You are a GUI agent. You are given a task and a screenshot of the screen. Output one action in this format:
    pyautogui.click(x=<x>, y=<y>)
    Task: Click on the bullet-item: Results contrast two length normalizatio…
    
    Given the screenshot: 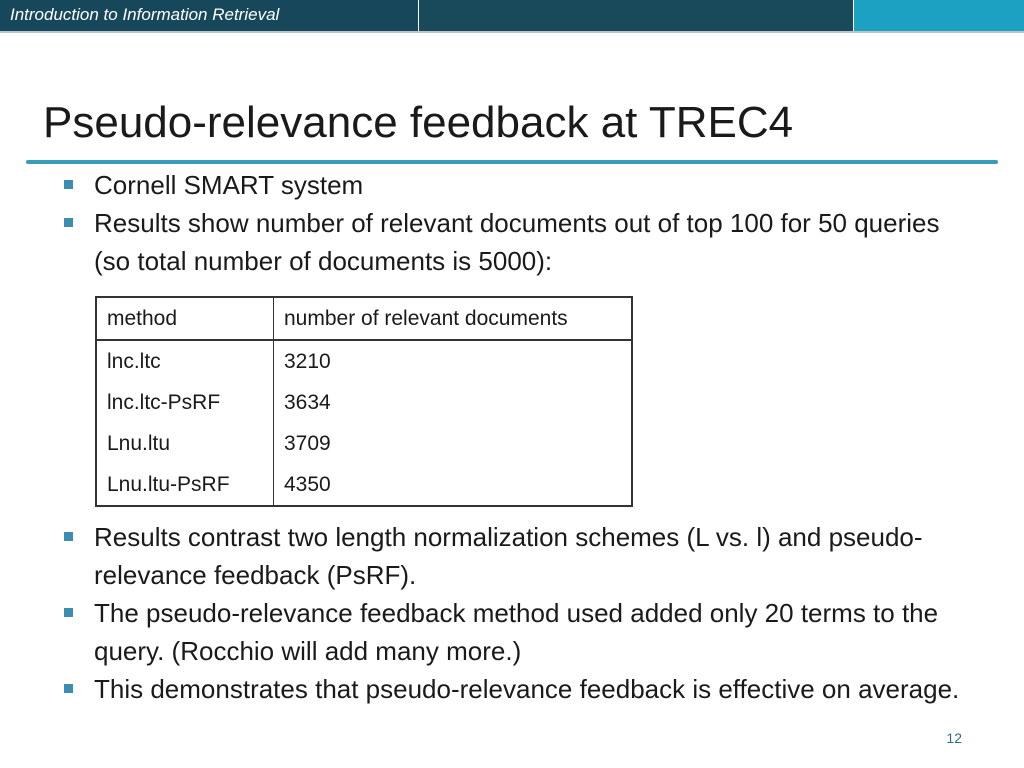 What is the action you would take?
    pyautogui.click(x=513, y=556)
    